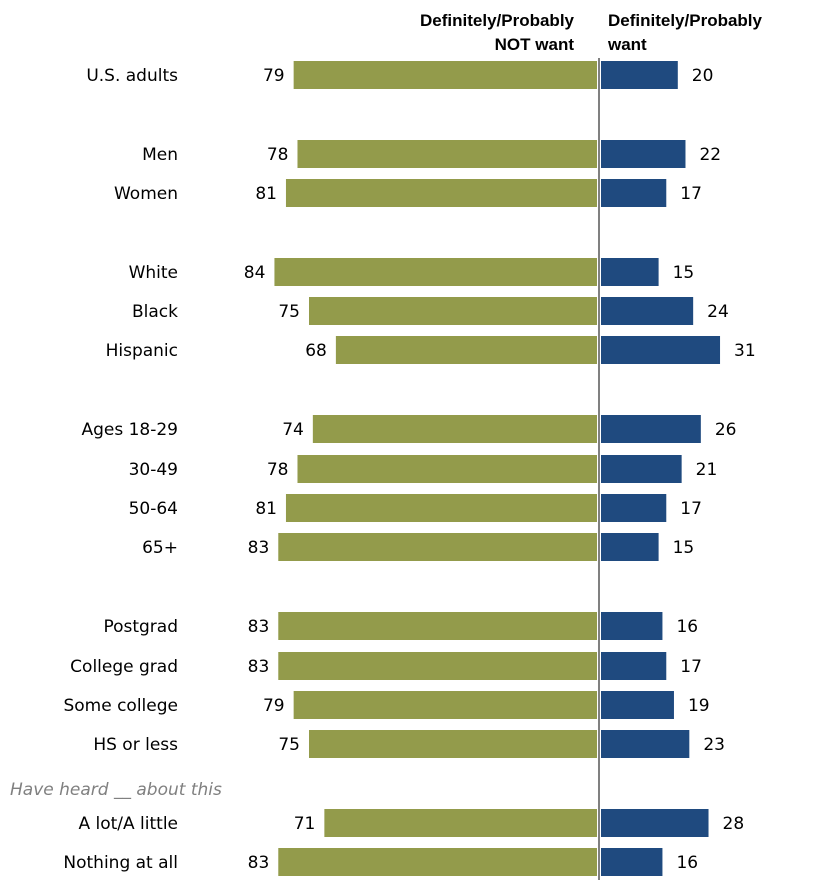 This screenshot has height=880, width=816. What do you see at coordinates (643, 154) in the screenshot?
I see `bar-want-men` at bounding box center [643, 154].